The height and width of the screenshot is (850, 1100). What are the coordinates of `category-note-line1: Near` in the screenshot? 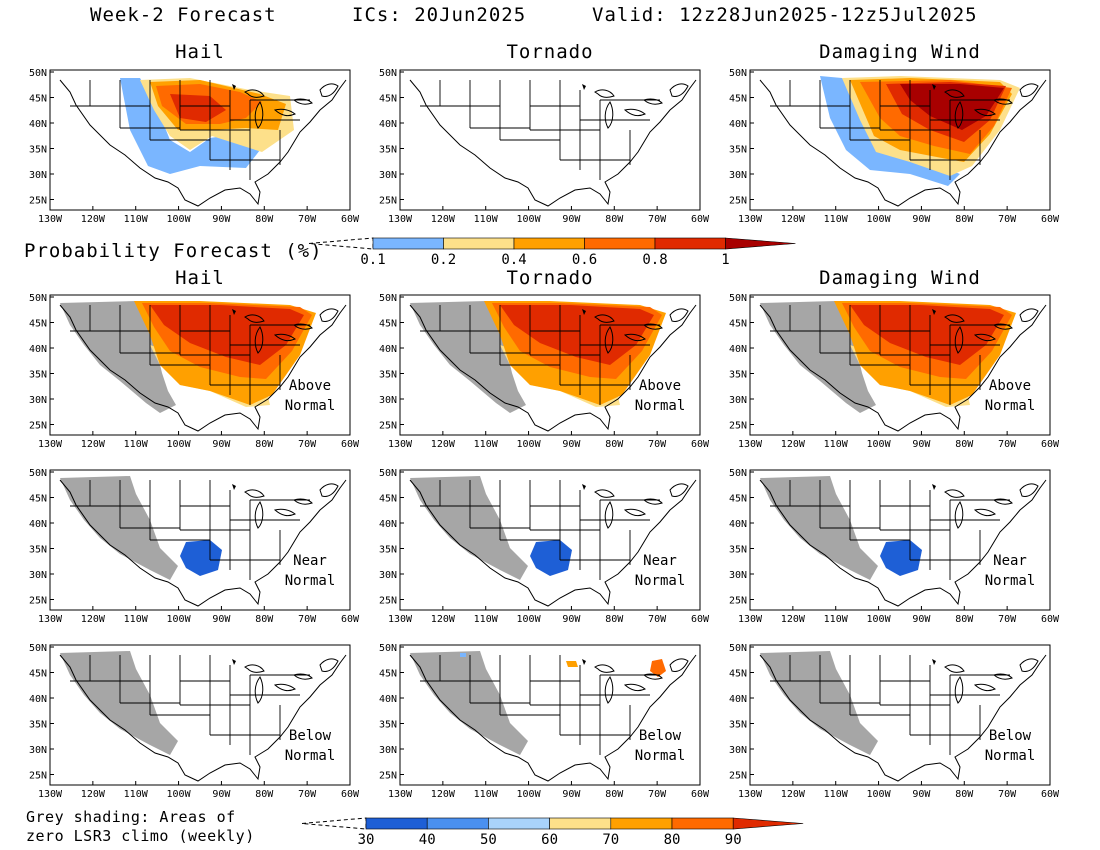 It's located at (660, 561).